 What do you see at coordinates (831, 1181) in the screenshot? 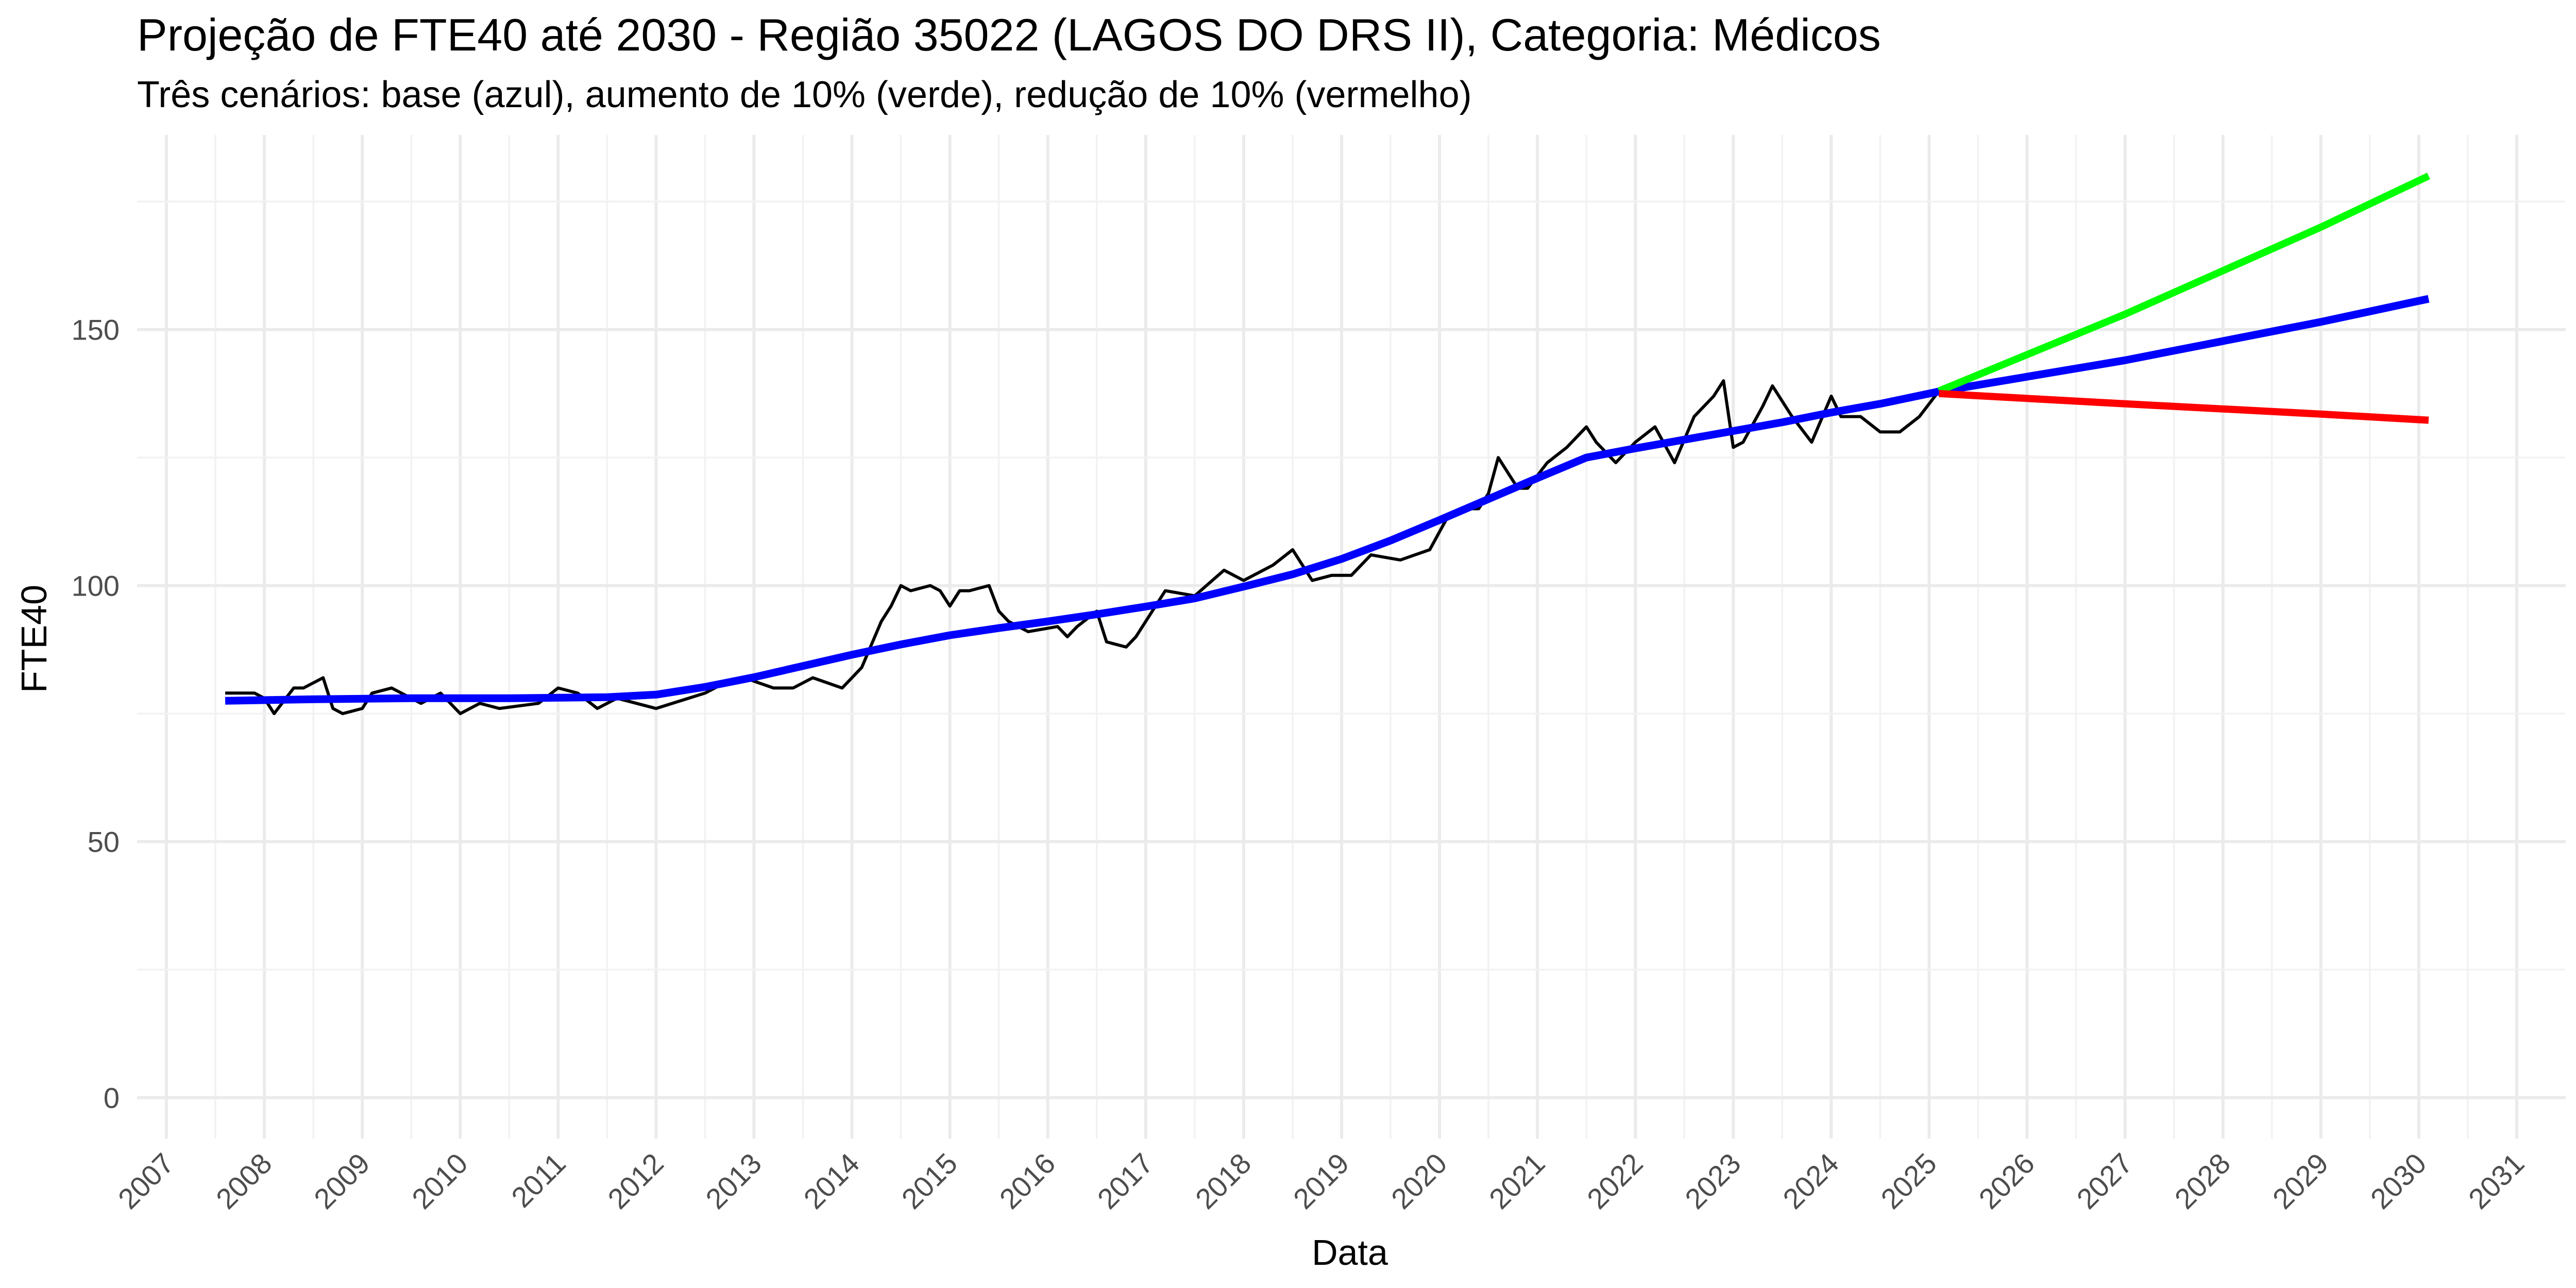
I see `x-tick-label: 2014` at bounding box center [831, 1181].